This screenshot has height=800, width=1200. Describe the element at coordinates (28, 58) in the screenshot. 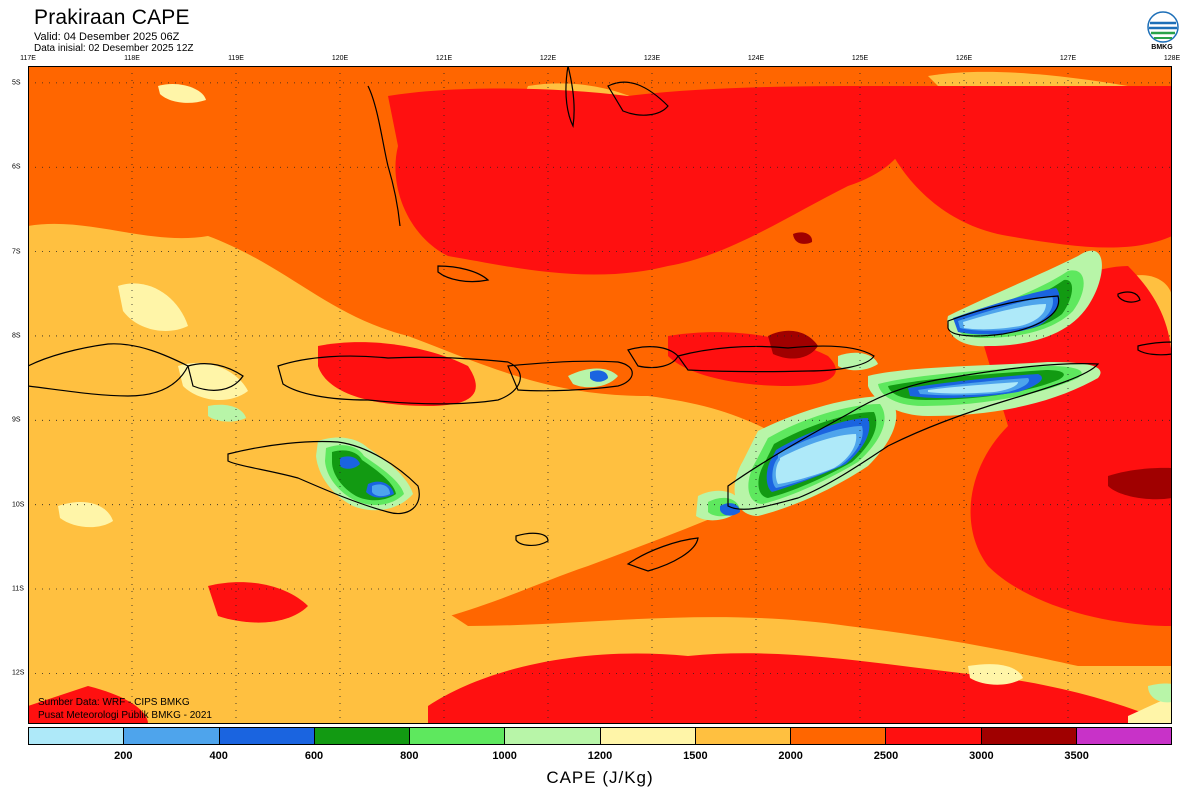

I see `longitude-label: 117E` at that location.